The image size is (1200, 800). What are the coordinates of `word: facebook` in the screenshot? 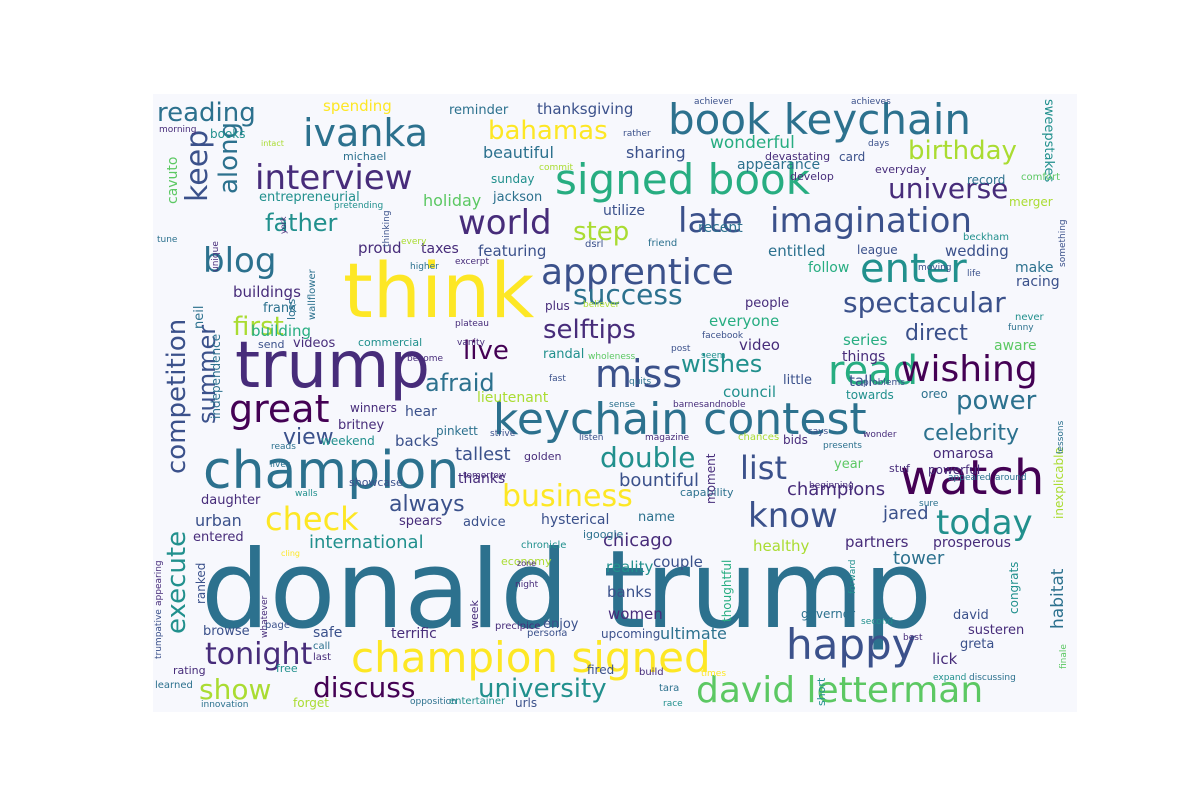 It's located at (723, 336).